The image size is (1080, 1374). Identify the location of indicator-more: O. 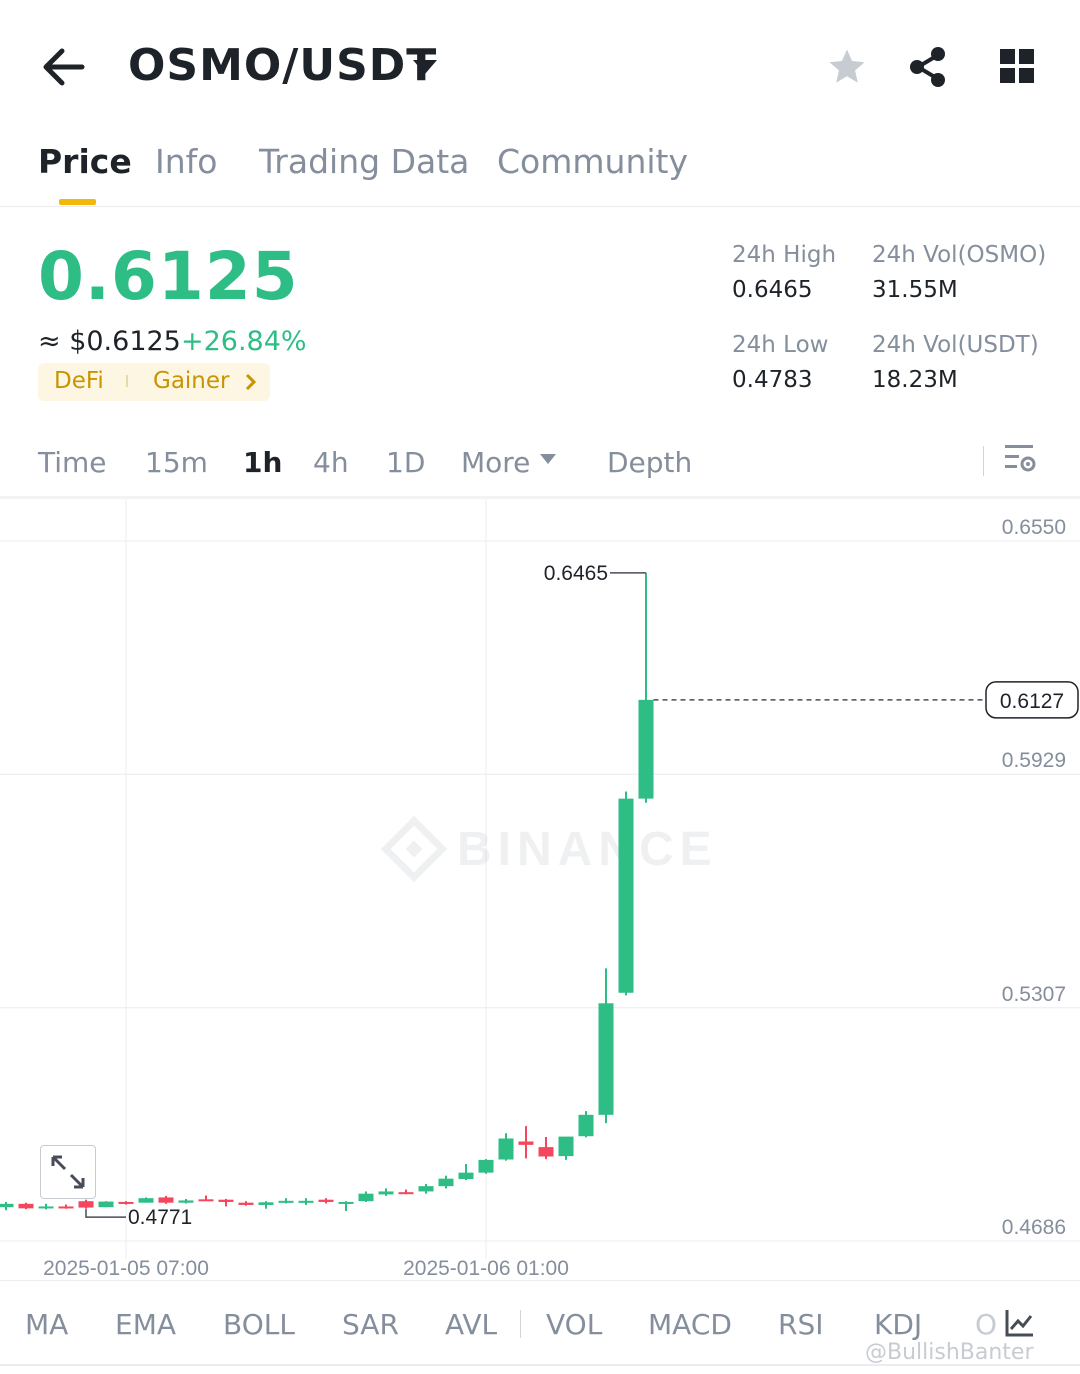
(986, 1324).